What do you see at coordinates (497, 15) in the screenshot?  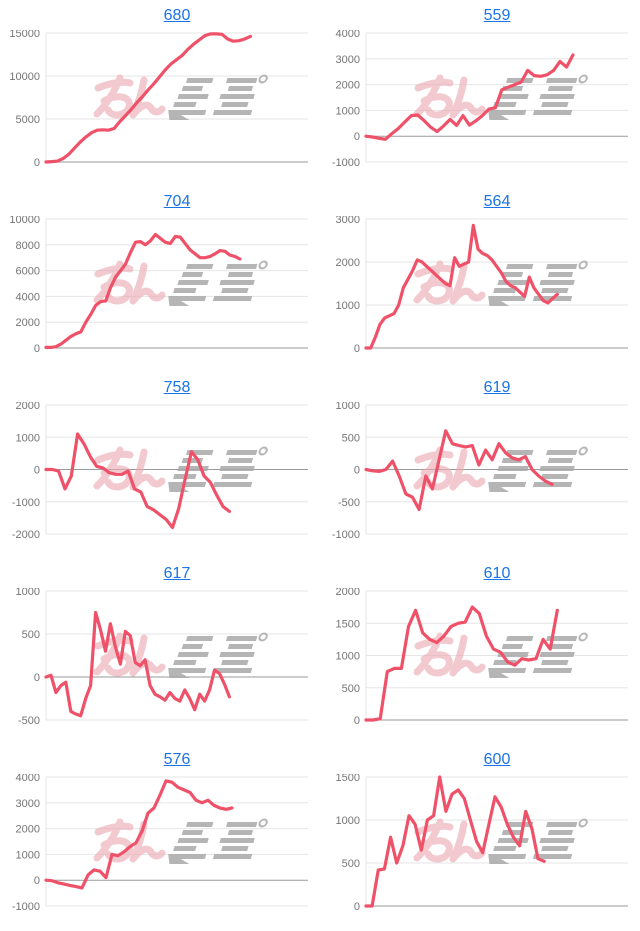 I see `chart-title-link: 559` at bounding box center [497, 15].